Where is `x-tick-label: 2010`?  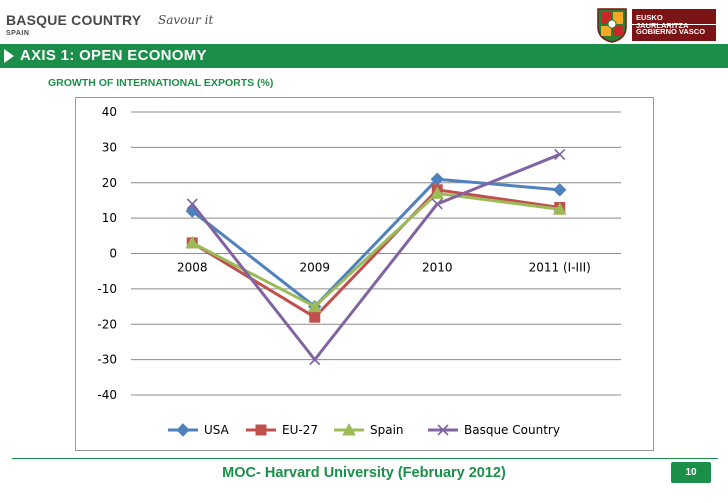
x-tick-label: 2010 is located at coordinates (437, 268).